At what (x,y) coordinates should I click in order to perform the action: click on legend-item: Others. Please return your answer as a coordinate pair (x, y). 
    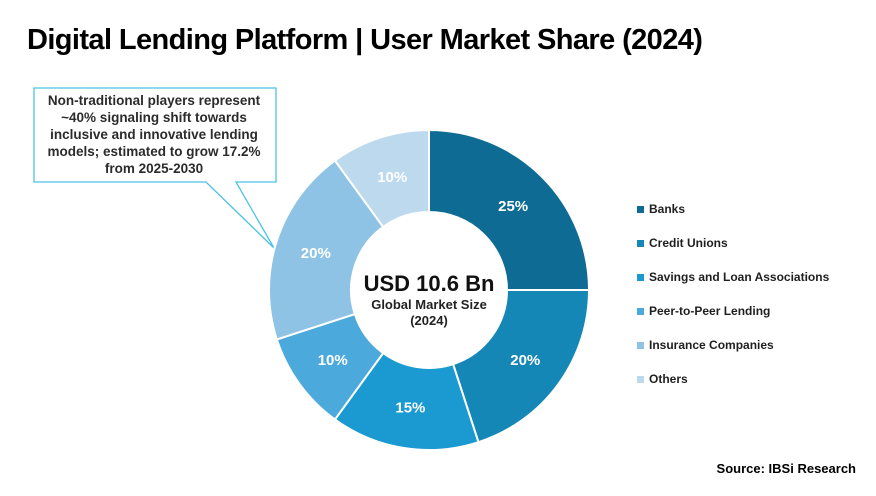
    Looking at the image, I should click on (662, 379).